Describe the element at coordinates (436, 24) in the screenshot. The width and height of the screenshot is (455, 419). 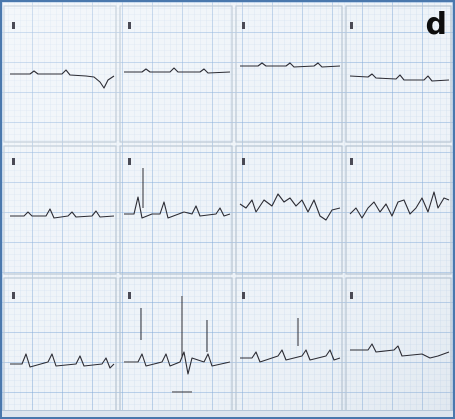
I see `panel-label: d` at that location.